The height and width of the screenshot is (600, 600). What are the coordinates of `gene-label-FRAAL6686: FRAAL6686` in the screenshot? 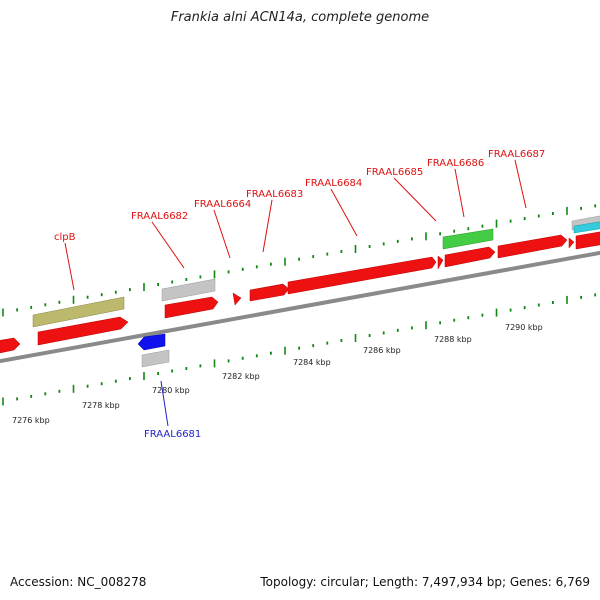 It's located at (455, 163).